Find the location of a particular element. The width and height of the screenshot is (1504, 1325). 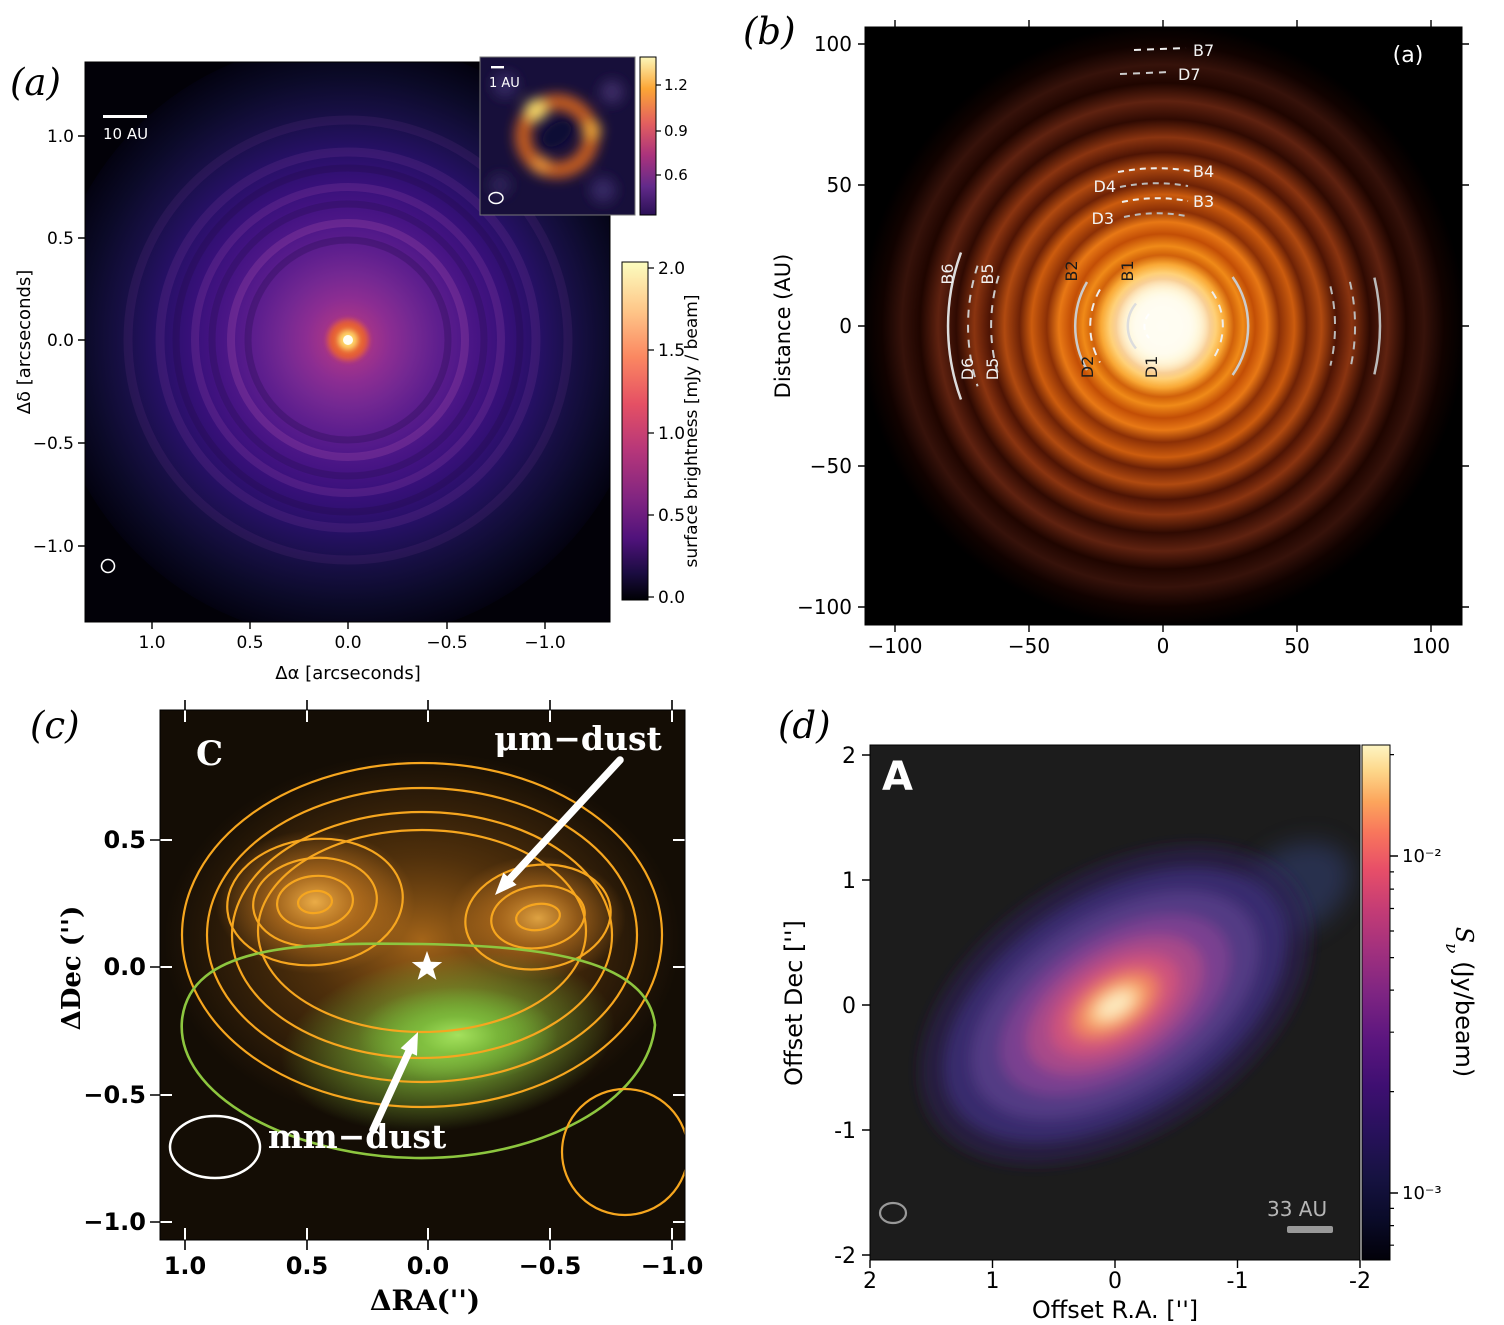

flux-unit: (Jy/beam) is located at coordinates (1464, 1015).